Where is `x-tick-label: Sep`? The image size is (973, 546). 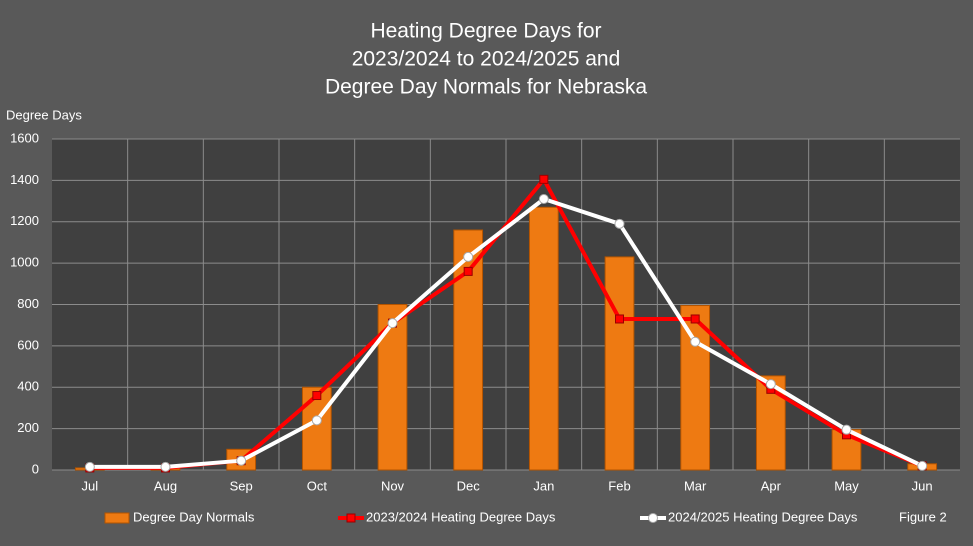
x-tick-label: Sep is located at coordinates (241, 485).